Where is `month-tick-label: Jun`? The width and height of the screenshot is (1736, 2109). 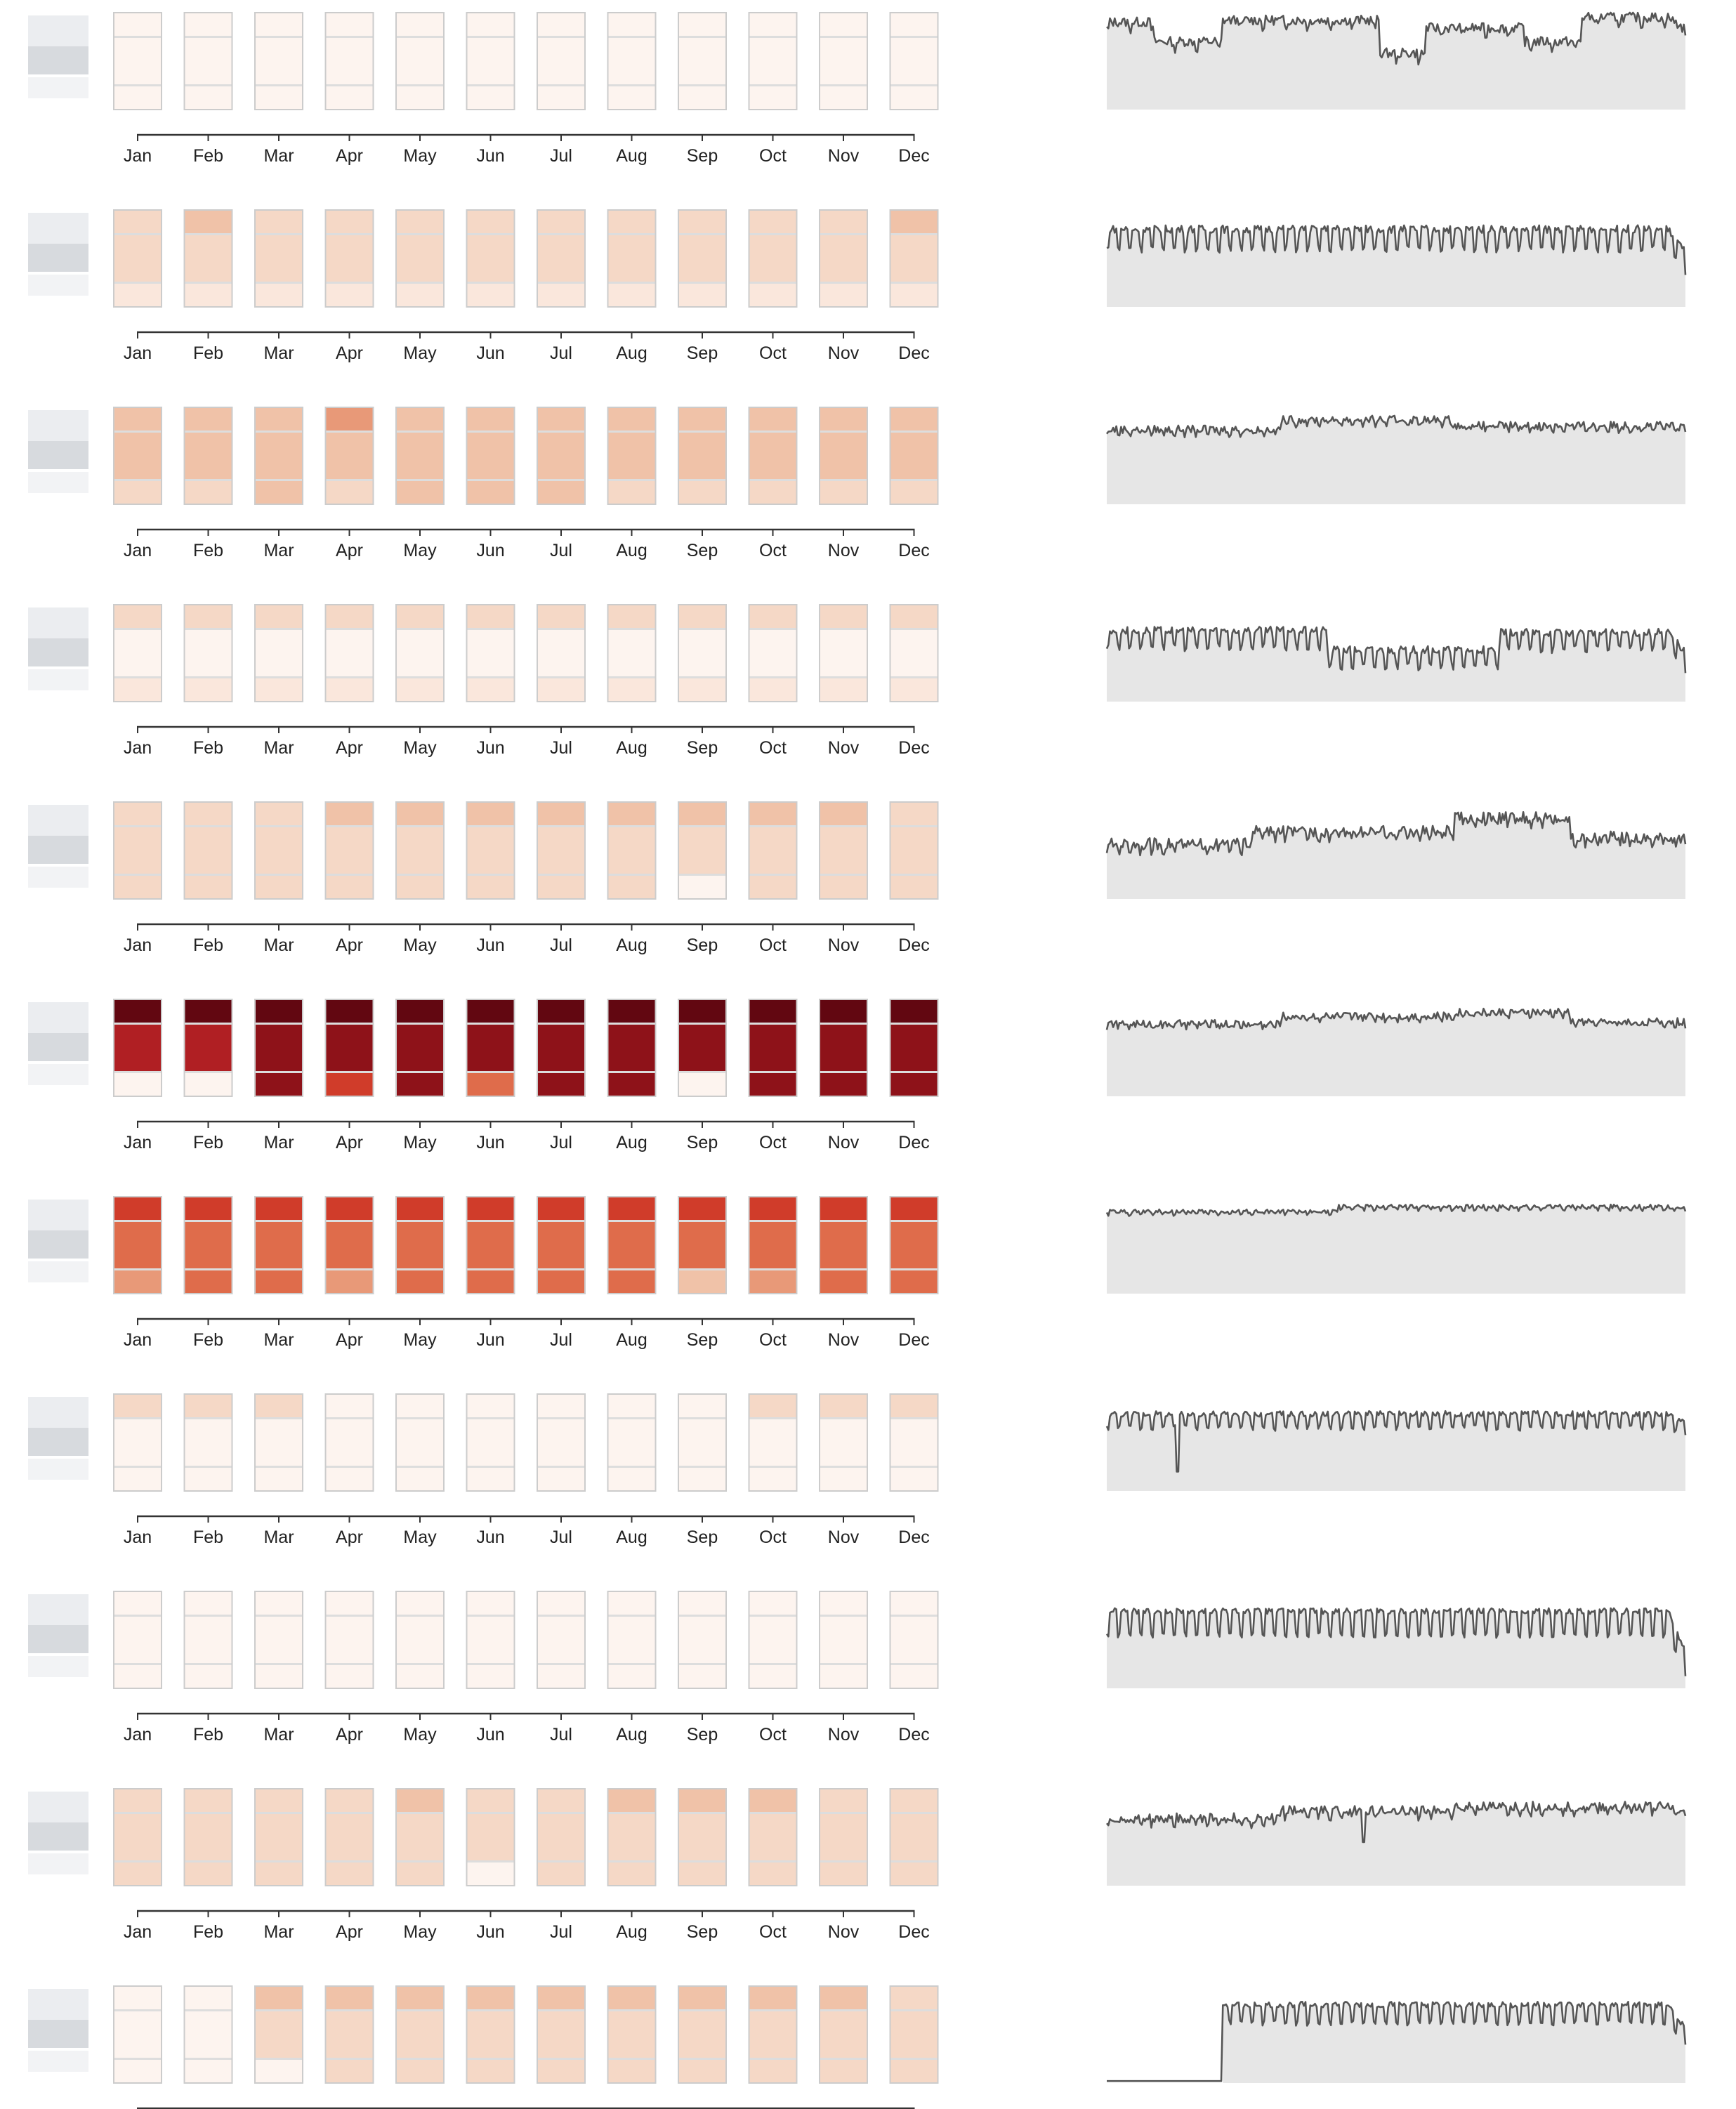 month-tick-label: Jun is located at coordinates (490, 1142).